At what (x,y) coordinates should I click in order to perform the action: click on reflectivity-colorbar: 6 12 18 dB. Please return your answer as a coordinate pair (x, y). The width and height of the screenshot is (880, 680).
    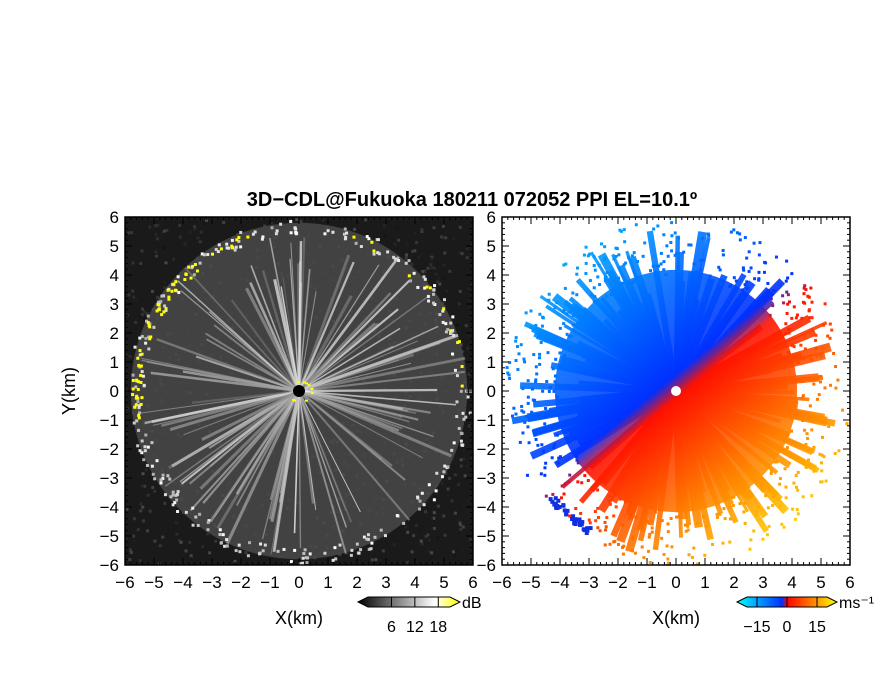
    Looking at the image, I should click on (419, 615).